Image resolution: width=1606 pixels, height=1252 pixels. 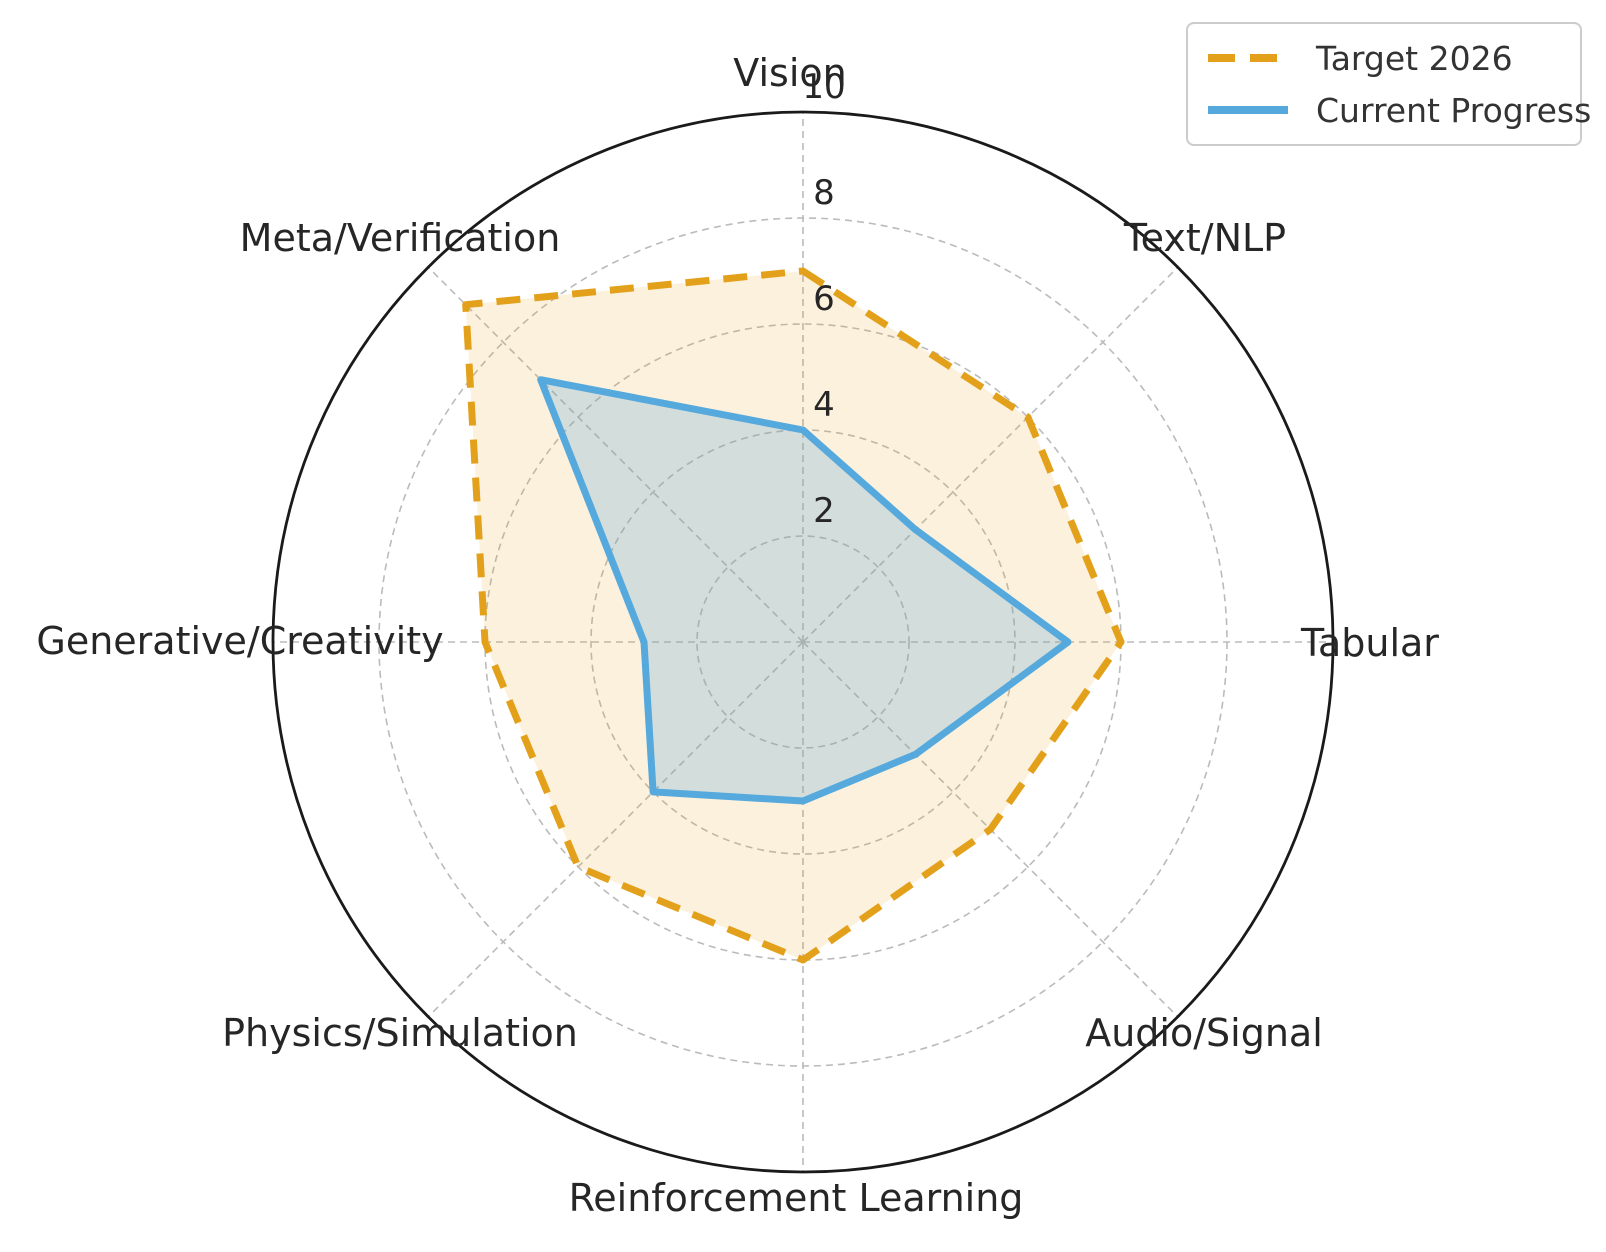 I want to click on radial-tick-label-2: 2, so click(x=824, y=511).